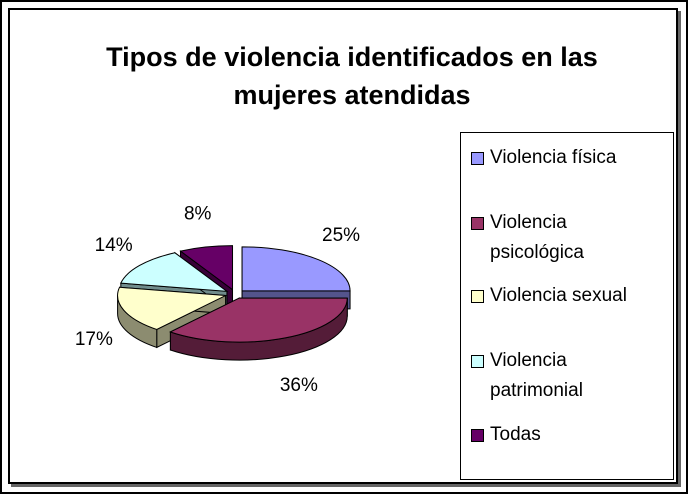 This screenshot has height=494, width=688. Describe the element at coordinates (553, 157) in the screenshot. I see `legend-label: Violencia física` at that location.